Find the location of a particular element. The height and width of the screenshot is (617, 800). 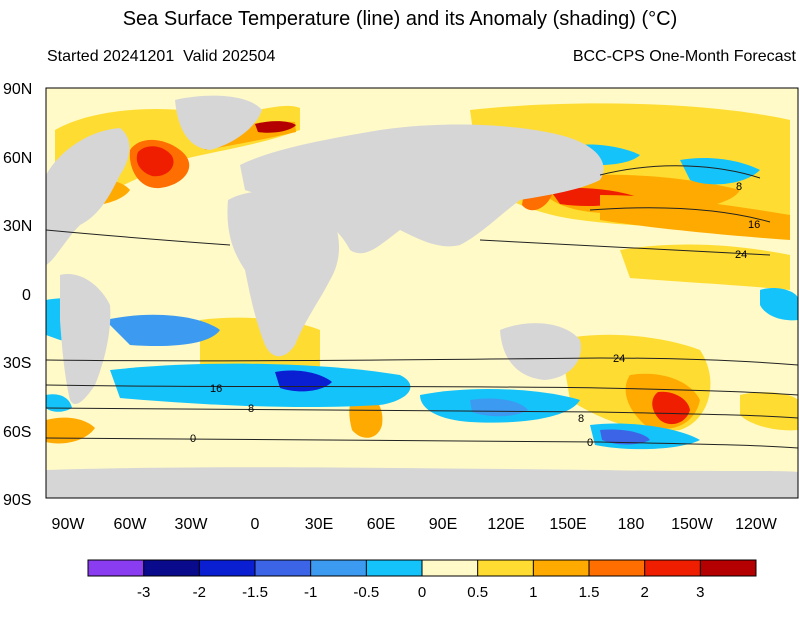

land-eurasia is located at coordinates (422, 189).